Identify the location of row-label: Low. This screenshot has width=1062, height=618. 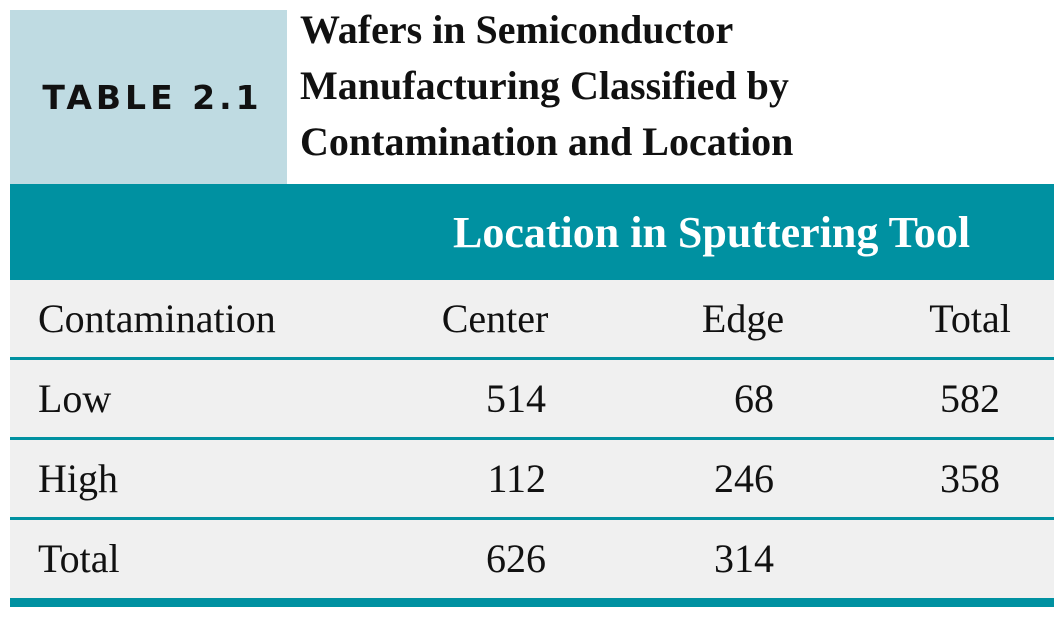
(75, 398).